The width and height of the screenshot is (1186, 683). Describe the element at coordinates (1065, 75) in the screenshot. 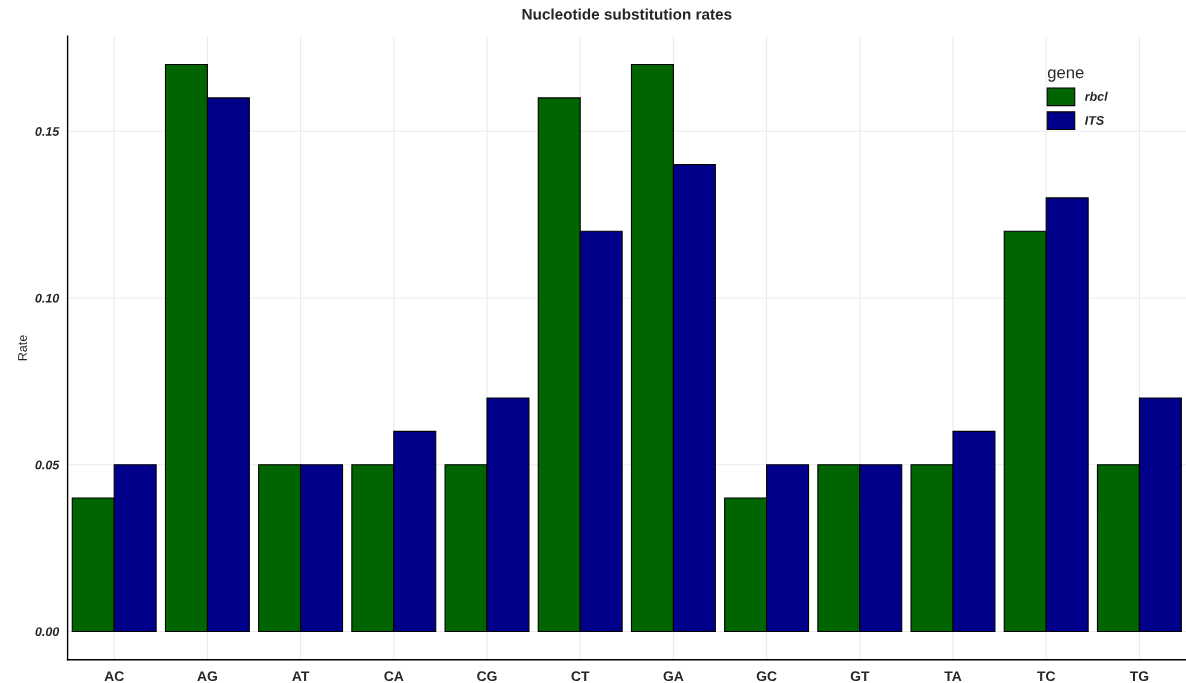

I see `legend-title: gene` at that location.